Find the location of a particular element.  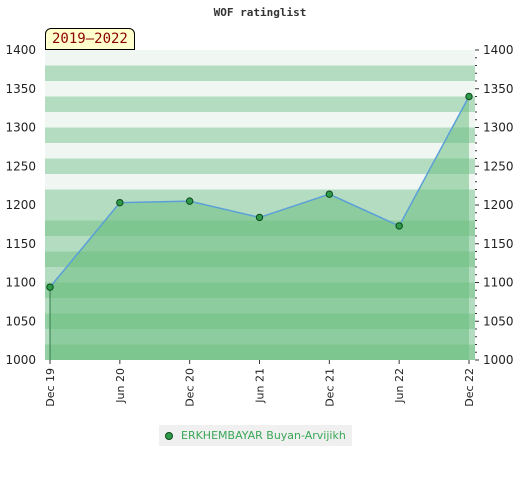

legend-label: ERKHEMBAYAR Buyan-Arvijikh is located at coordinates (263, 435).